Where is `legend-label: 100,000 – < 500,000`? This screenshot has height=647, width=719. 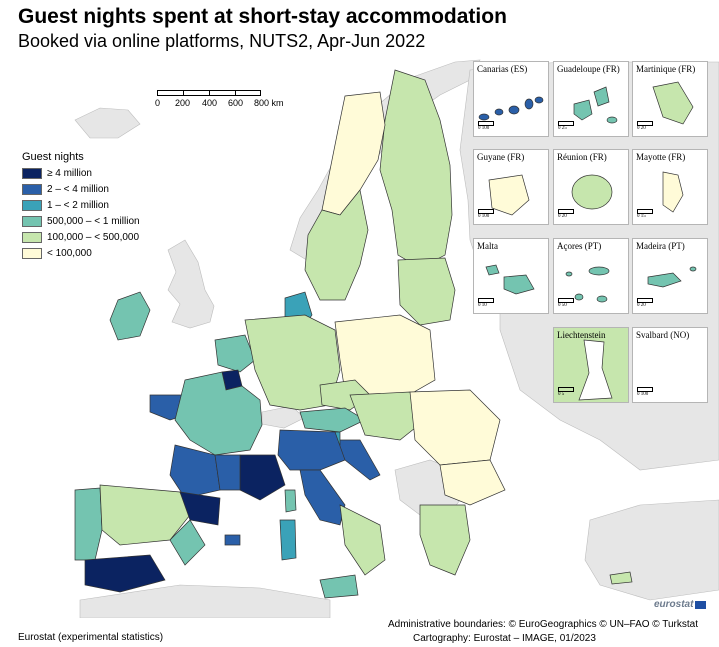
legend-label: 100,000 – < 500,000 is located at coordinates (93, 237).